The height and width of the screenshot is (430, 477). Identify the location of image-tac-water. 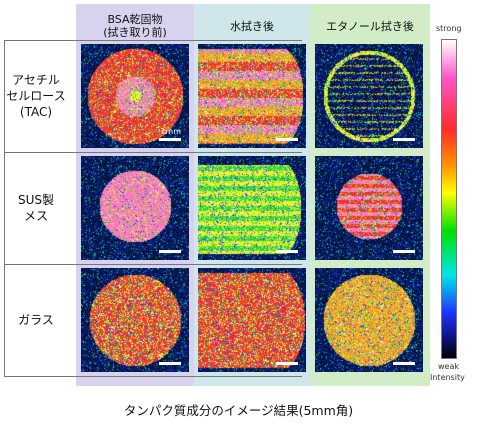
(252, 96).